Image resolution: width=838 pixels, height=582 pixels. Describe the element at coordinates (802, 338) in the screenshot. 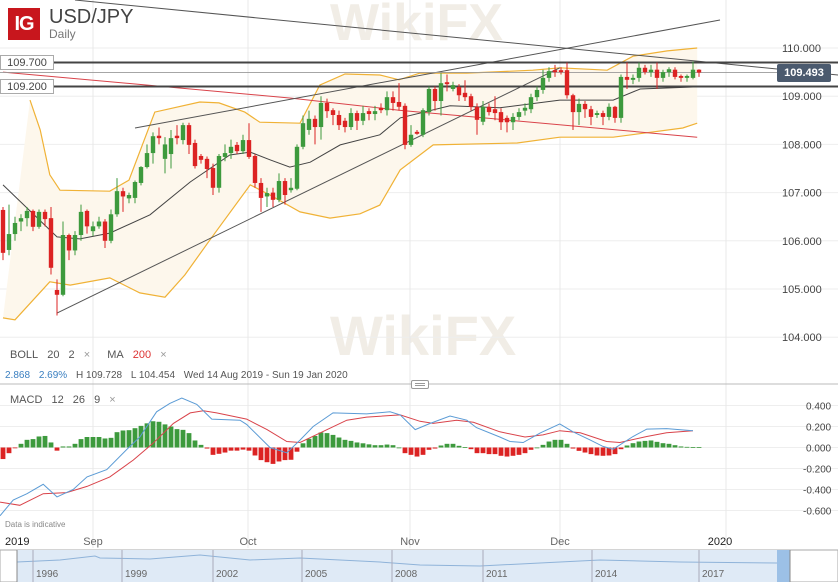

I see `price-tick-label: 104.000` at that location.